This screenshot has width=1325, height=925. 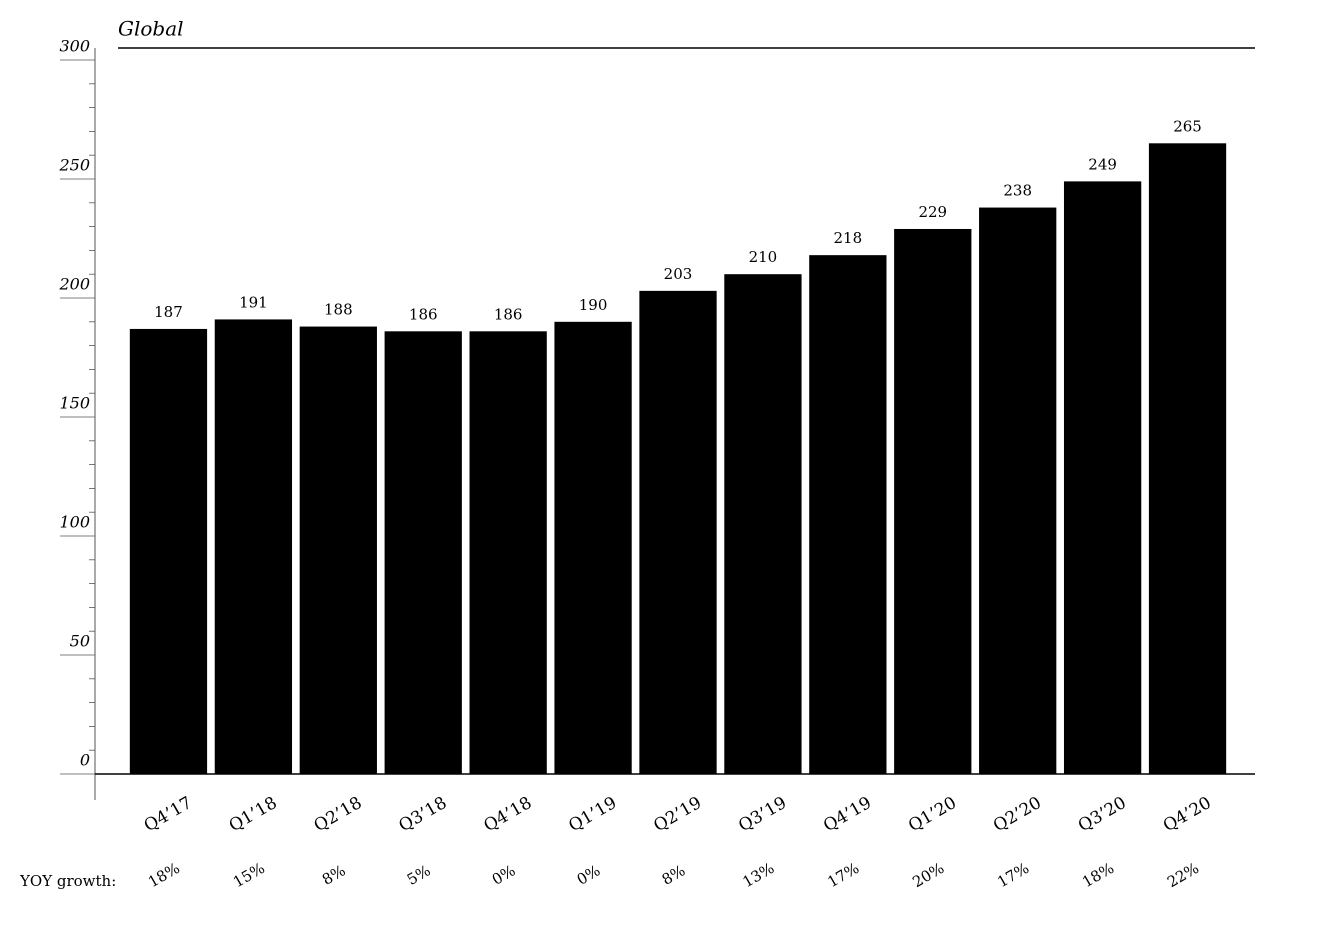 What do you see at coordinates (1102, 164) in the screenshot?
I see `value-label: 249` at bounding box center [1102, 164].